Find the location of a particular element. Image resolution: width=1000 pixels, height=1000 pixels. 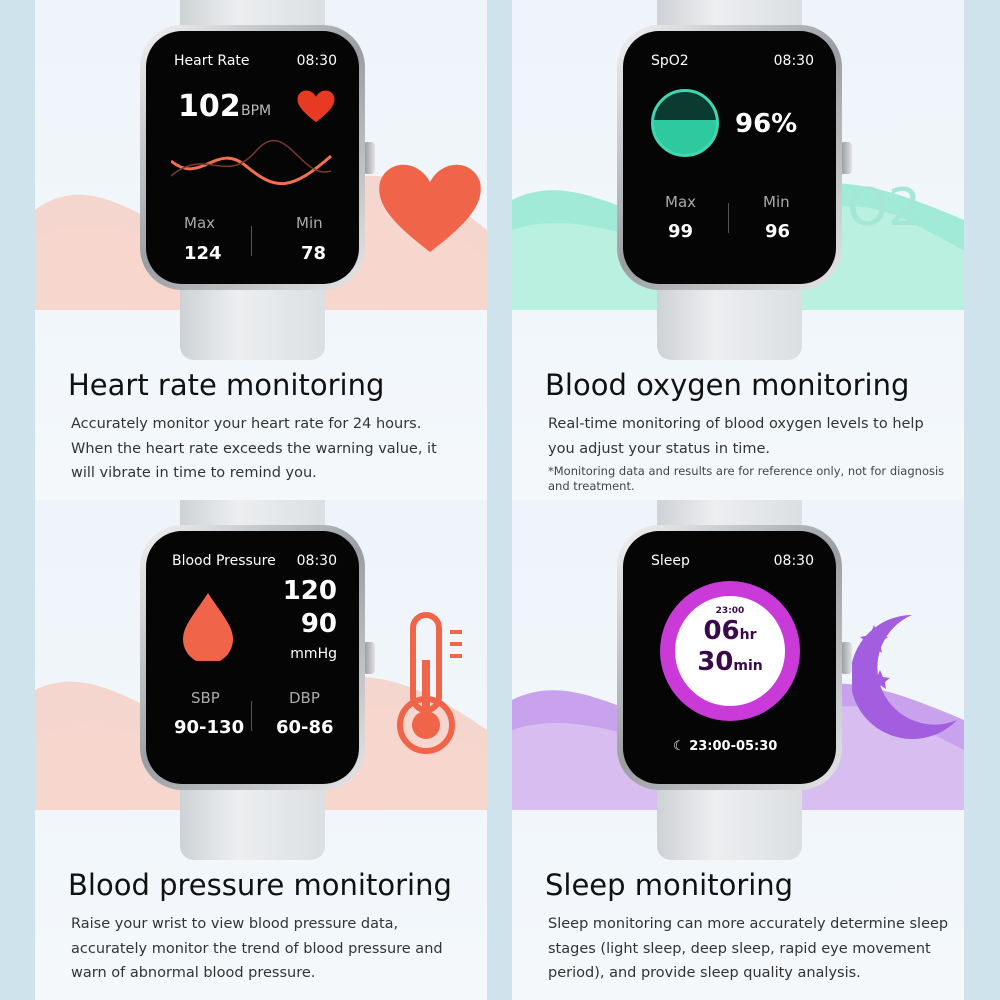

systolic-value: 120 is located at coordinates (309, 591).